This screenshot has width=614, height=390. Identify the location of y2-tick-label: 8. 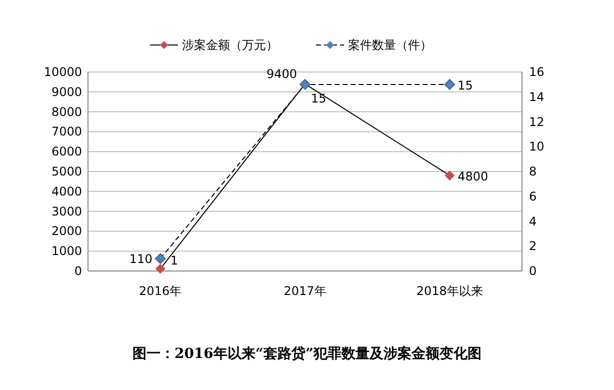
(533, 171).